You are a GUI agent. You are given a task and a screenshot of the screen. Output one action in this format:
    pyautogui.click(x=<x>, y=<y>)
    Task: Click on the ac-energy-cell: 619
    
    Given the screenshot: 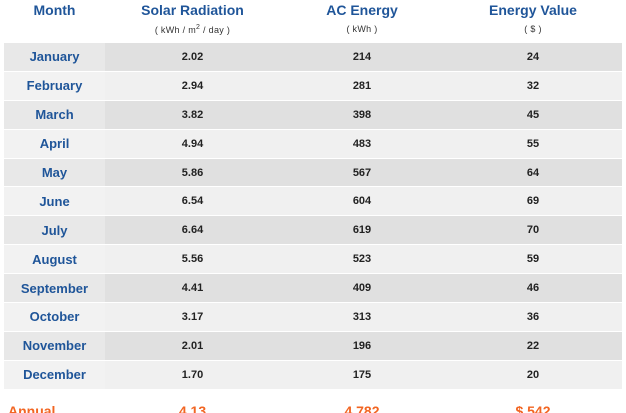 What is the action you would take?
    pyautogui.click(x=362, y=230)
    